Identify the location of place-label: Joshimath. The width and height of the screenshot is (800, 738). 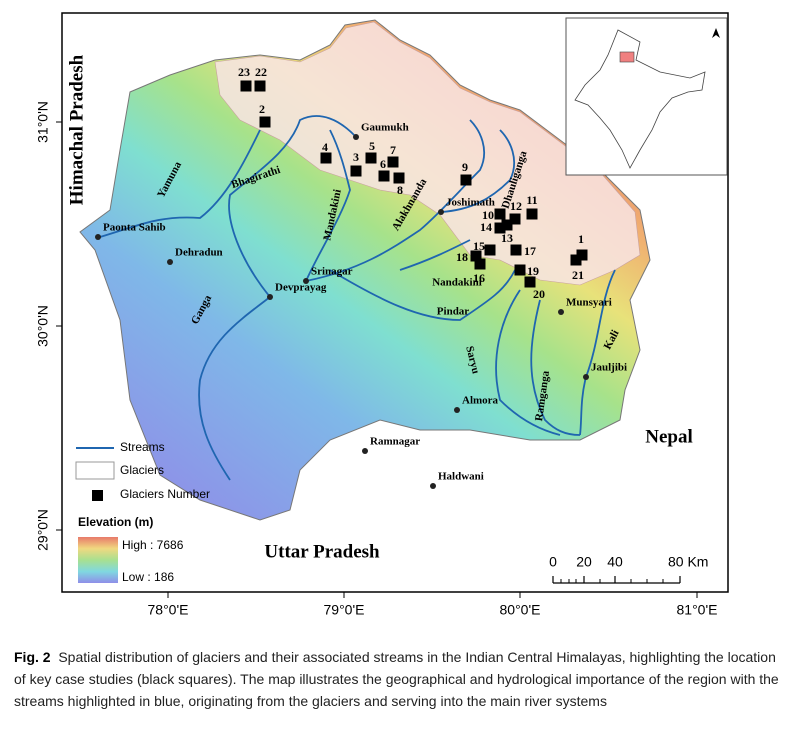
(470, 203).